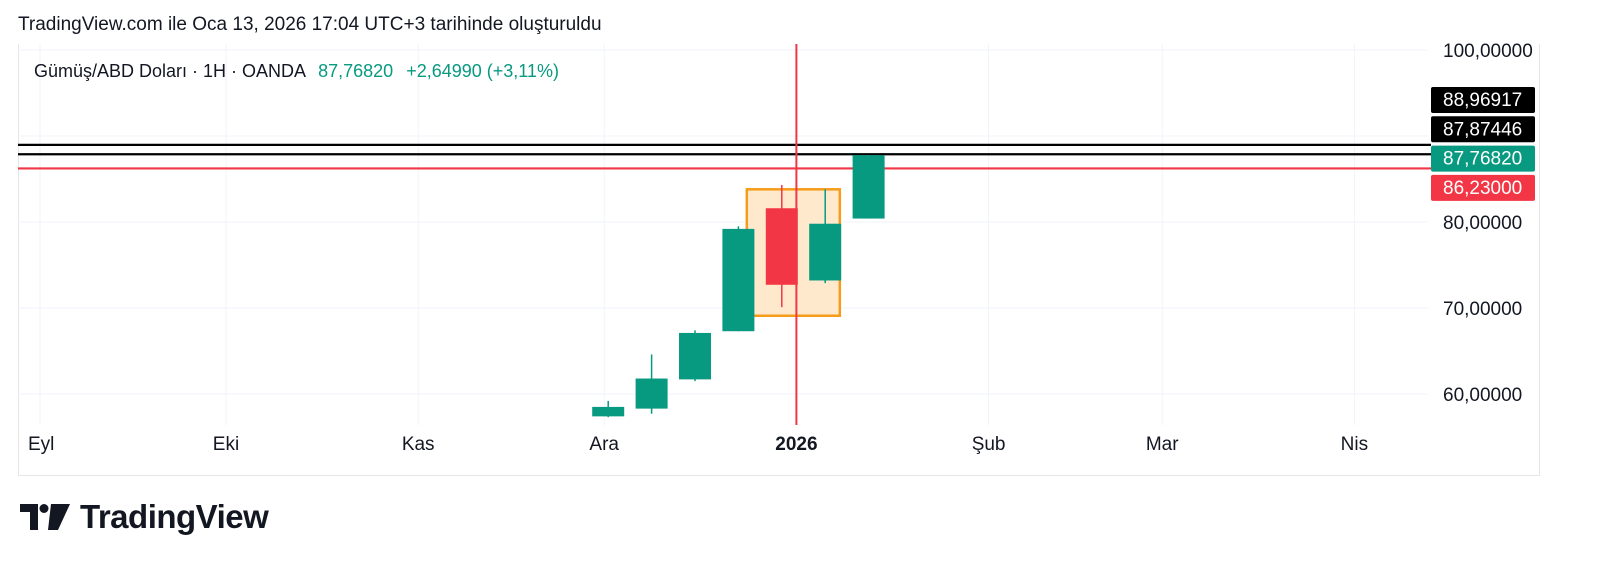 This screenshot has height=577, width=1600. I want to click on tradingview-logo: TradingView, so click(144, 517).